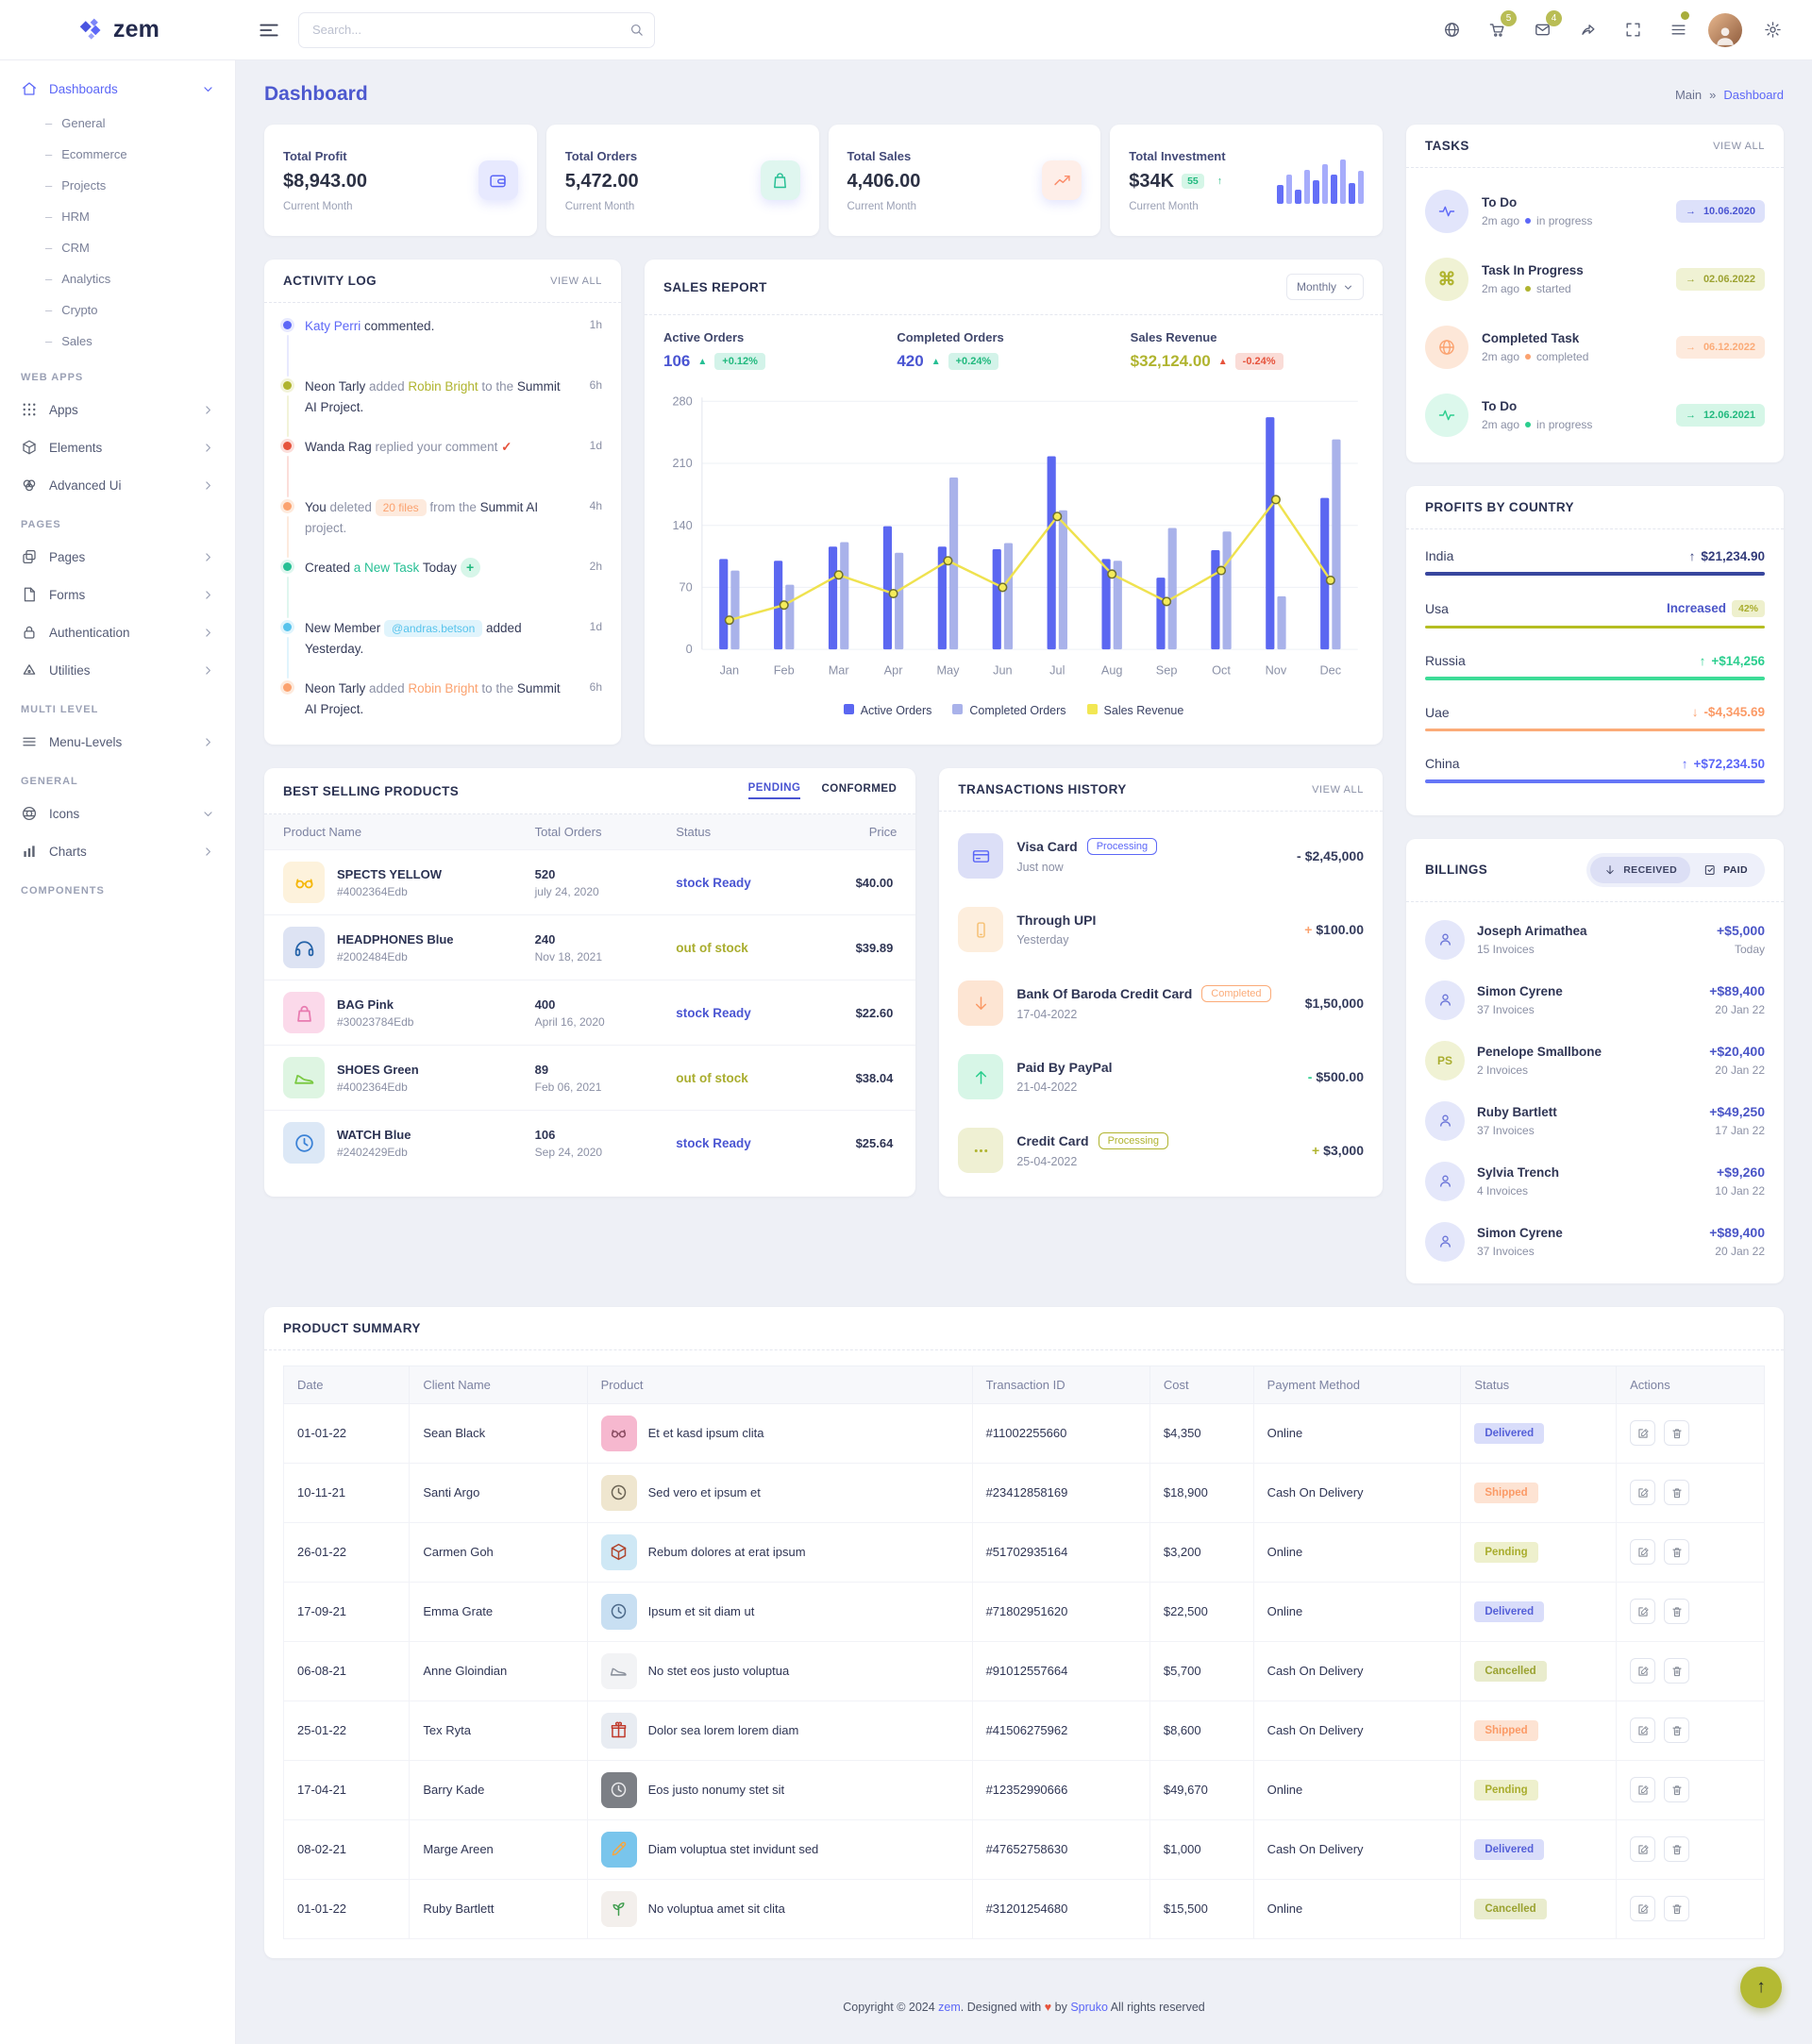 The image size is (1812, 2044). What do you see at coordinates (1641, 870) in the screenshot?
I see `billings-toggle-received: RECEIVED` at bounding box center [1641, 870].